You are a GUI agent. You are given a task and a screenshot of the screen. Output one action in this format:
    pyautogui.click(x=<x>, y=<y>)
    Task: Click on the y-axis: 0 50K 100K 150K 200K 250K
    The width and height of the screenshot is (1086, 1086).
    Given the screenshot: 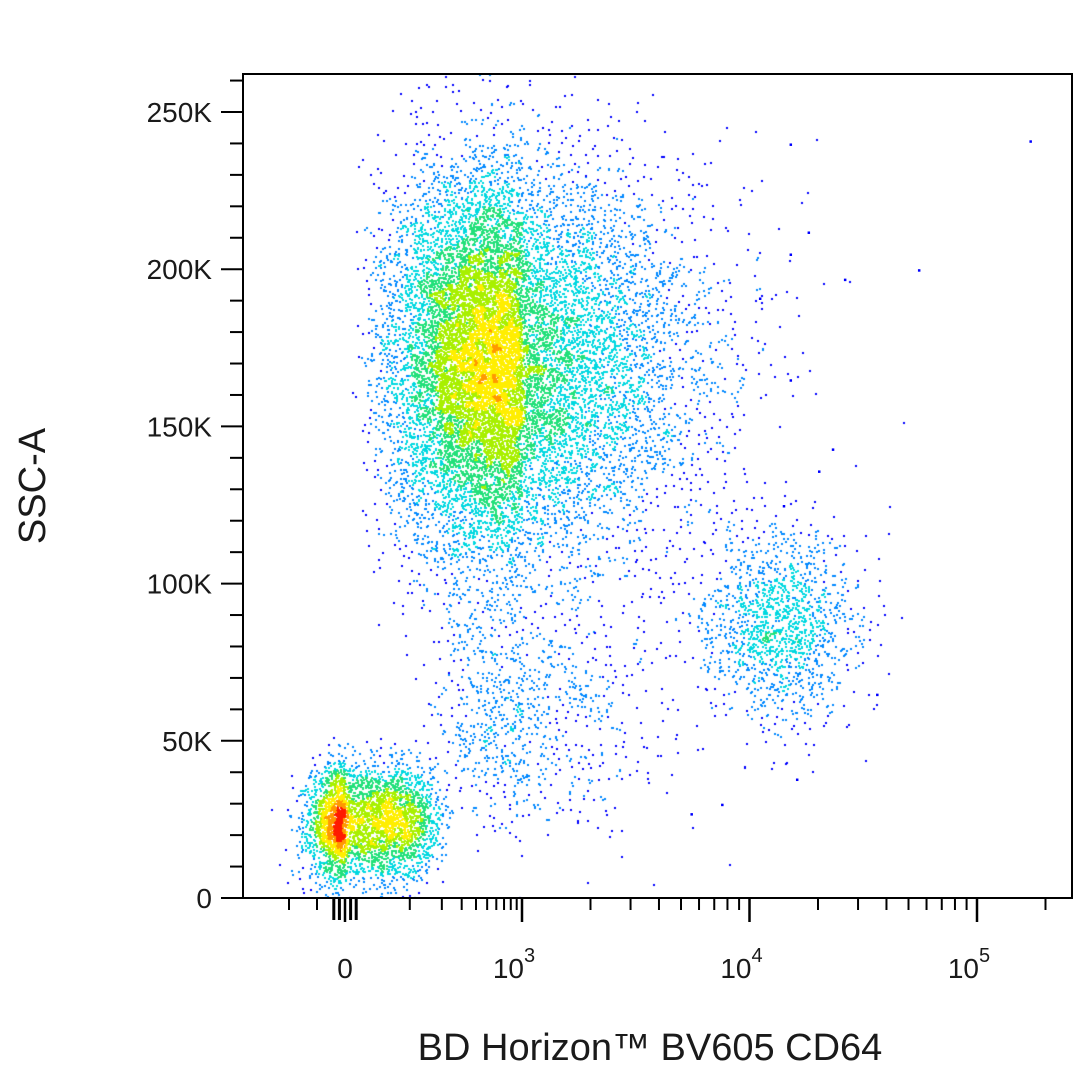 What is the action you would take?
    pyautogui.click(x=195, y=496)
    